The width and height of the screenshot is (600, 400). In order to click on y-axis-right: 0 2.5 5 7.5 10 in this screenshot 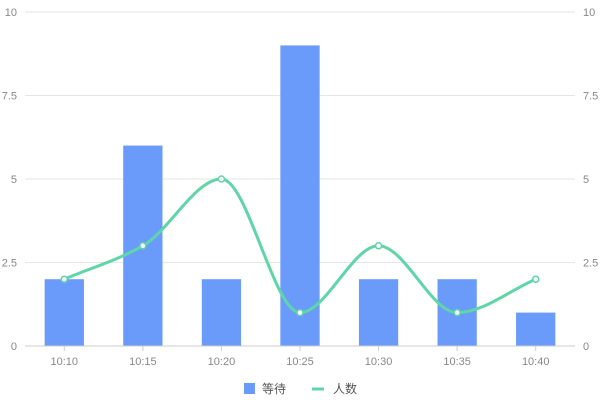, I will do `click(590, 180)`.